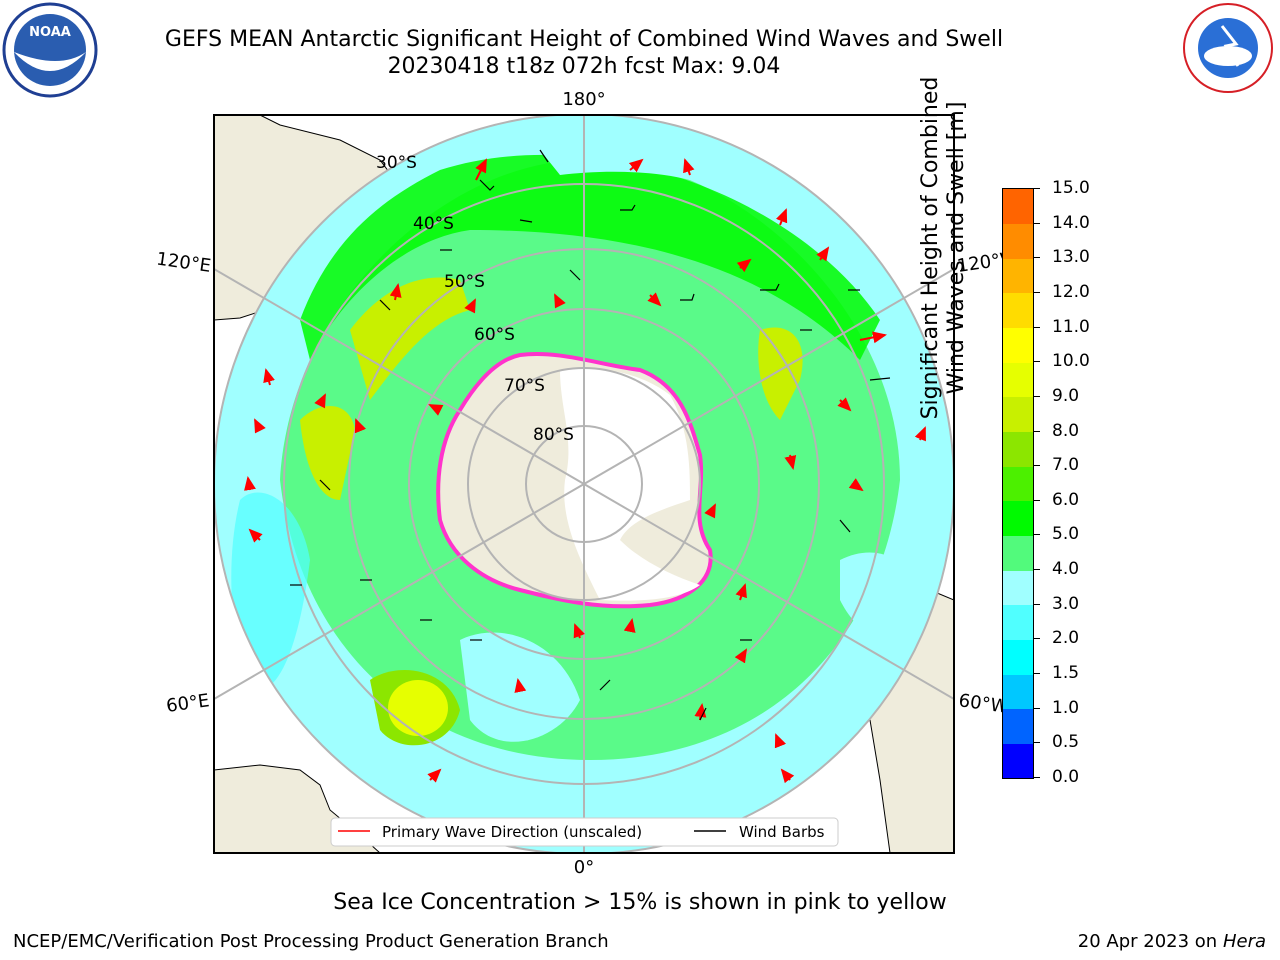 Image resolution: width=1280 pixels, height=960 pixels. I want to click on colorbar-tick-label: 4.0, so click(1056, 569).